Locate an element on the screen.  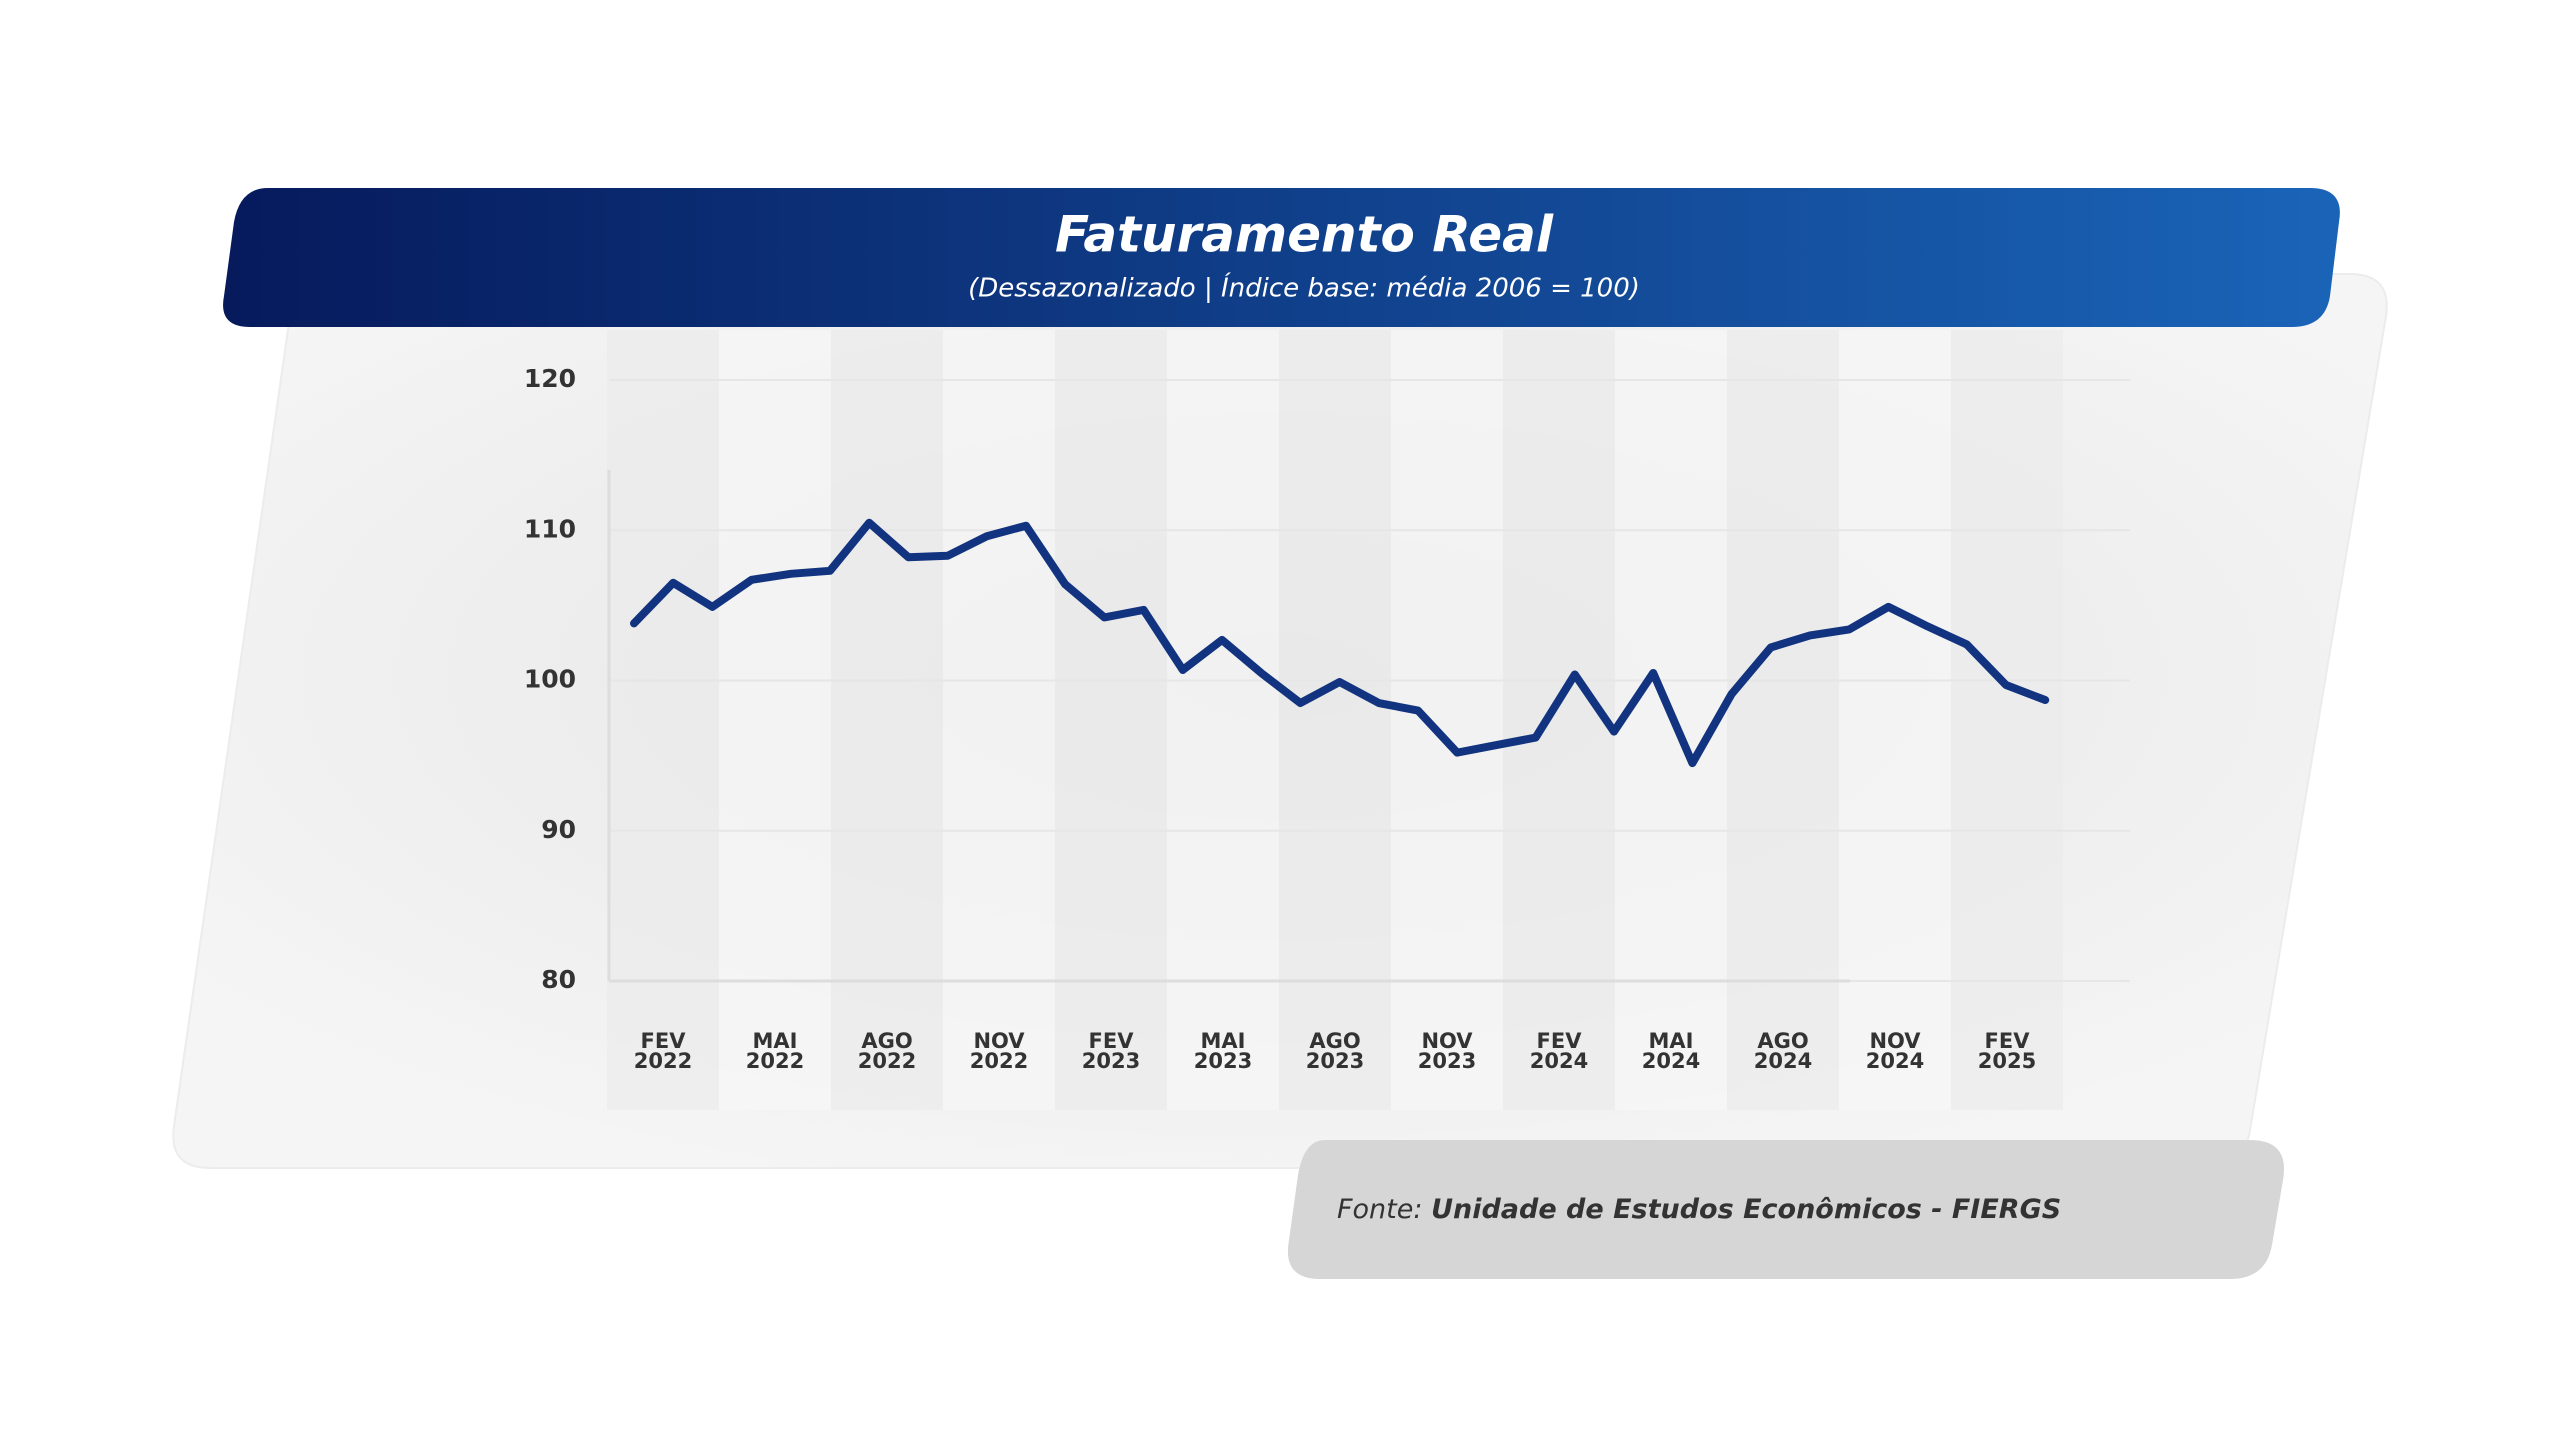
source-name: Unidade de Estudos Econômicos - FIERGS is located at coordinates (1746, 1209).